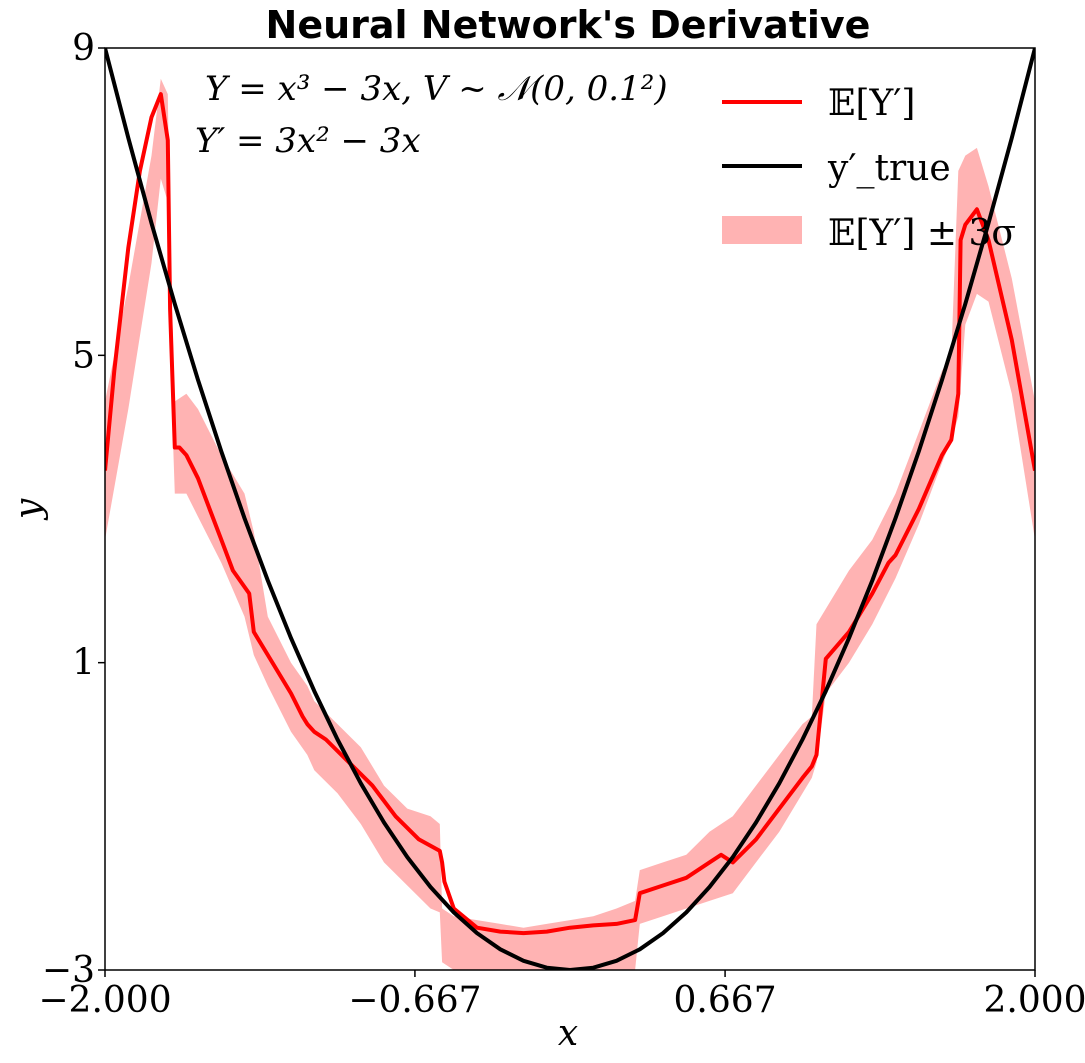  What do you see at coordinates (1034, 1000) in the screenshot?
I see `x-tick-label: 2.000` at bounding box center [1034, 1000].